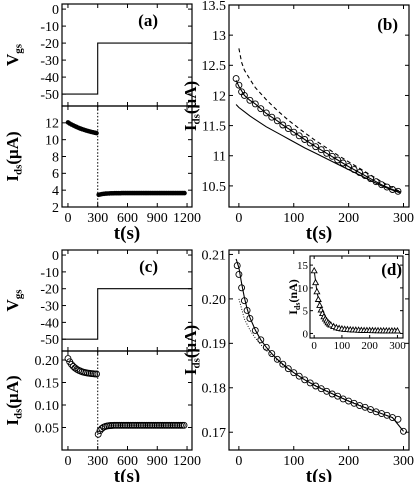  What do you see at coordinates (294, 297) in the screenshot?
I see `y-axis-label-d-inset: Ids(nA)` at bounding box center [294, 297].